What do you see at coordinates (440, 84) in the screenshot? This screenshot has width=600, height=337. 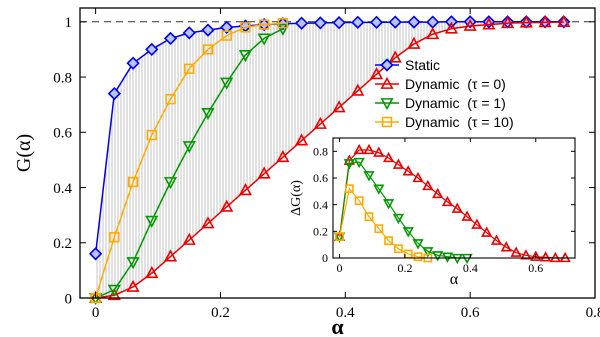 I see `legend-entry: Dynamic (τ = 0)` at bounding box center [440, 84].